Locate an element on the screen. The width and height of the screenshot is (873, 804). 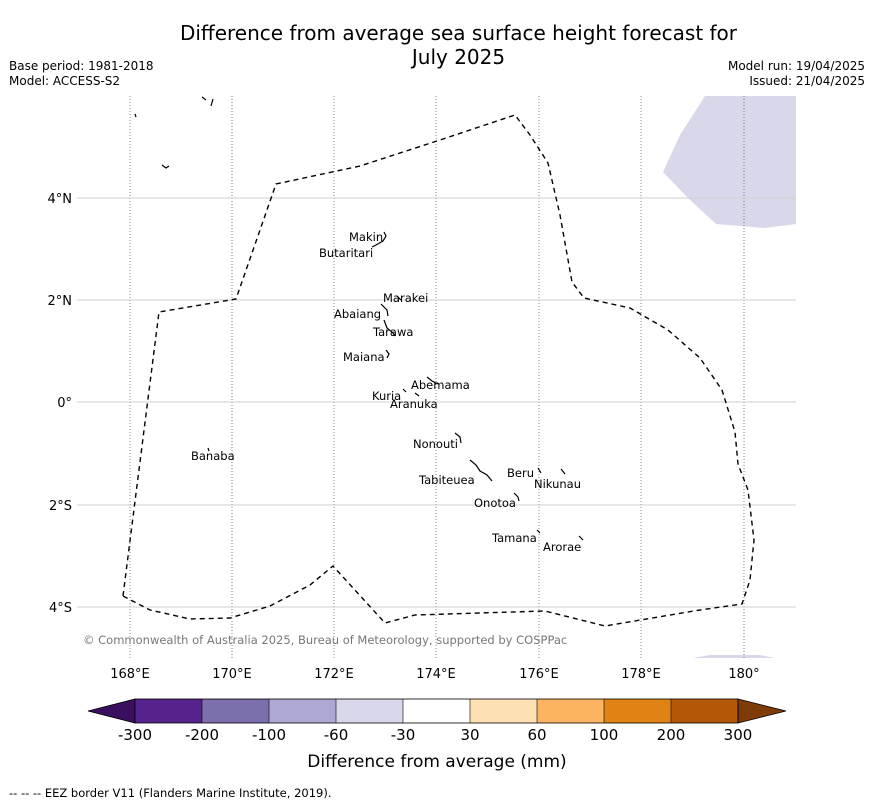
colorbar-extend-low is located at coordinates (111, 711).